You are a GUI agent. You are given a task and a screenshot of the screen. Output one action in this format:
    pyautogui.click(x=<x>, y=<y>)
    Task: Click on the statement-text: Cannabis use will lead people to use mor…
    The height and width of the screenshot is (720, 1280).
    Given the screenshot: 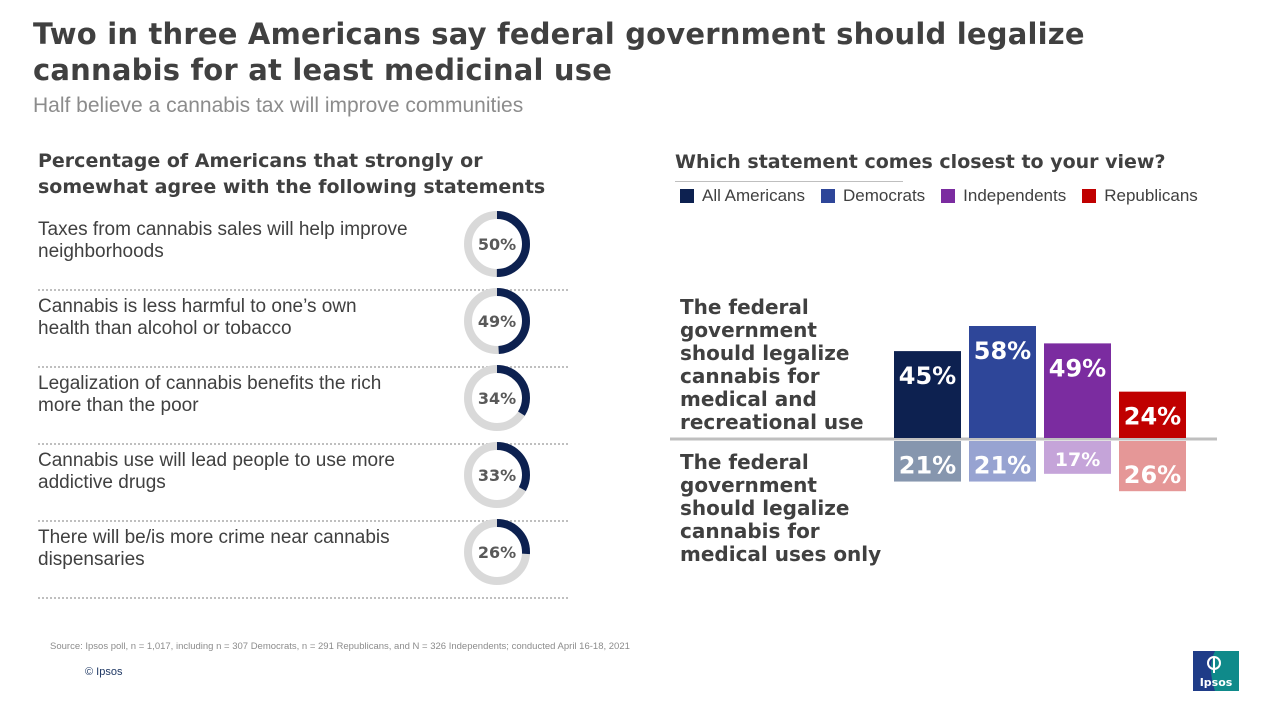 What is the action you would take?
    pyautogui.click(x=216, y=471)
    